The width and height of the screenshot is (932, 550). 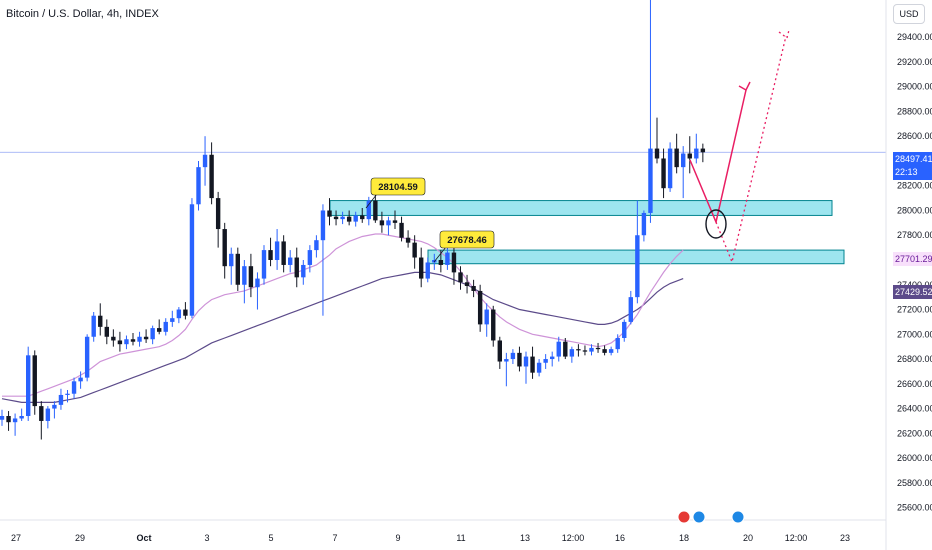 What do you see at coordinates (206, 538) in the screenshot?
I see `x-tick-label: 3` at bounding box center [206, 538].